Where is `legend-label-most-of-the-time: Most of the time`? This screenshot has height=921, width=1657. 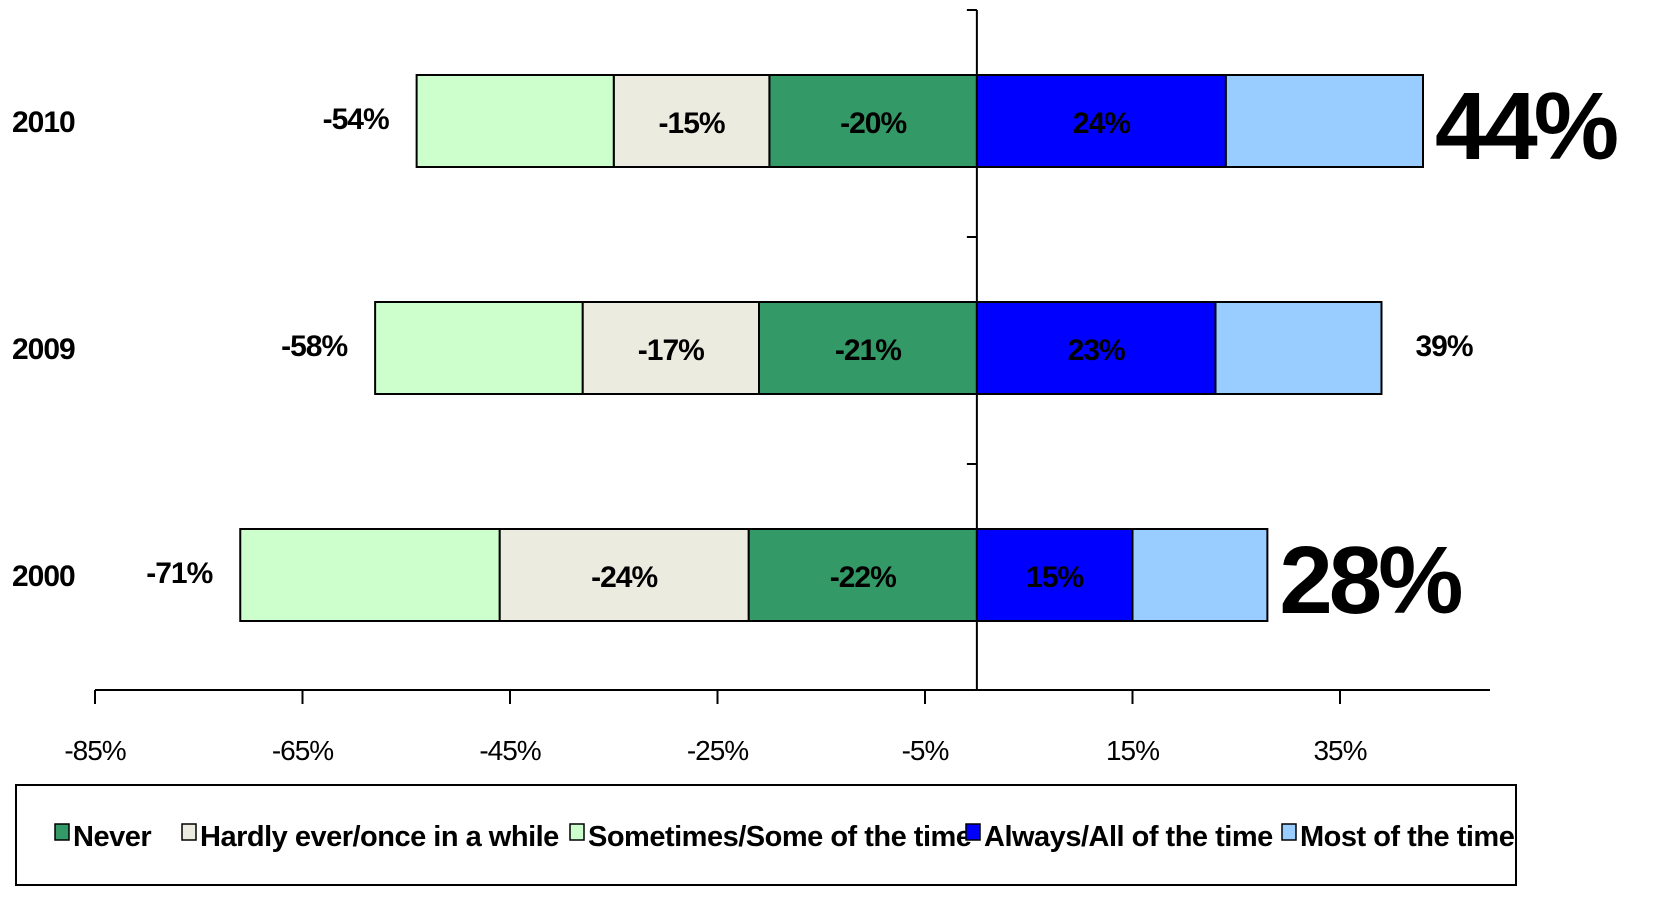
legend-label-most-of-the-time: Most of the time is located at coordinates (1407, 837).